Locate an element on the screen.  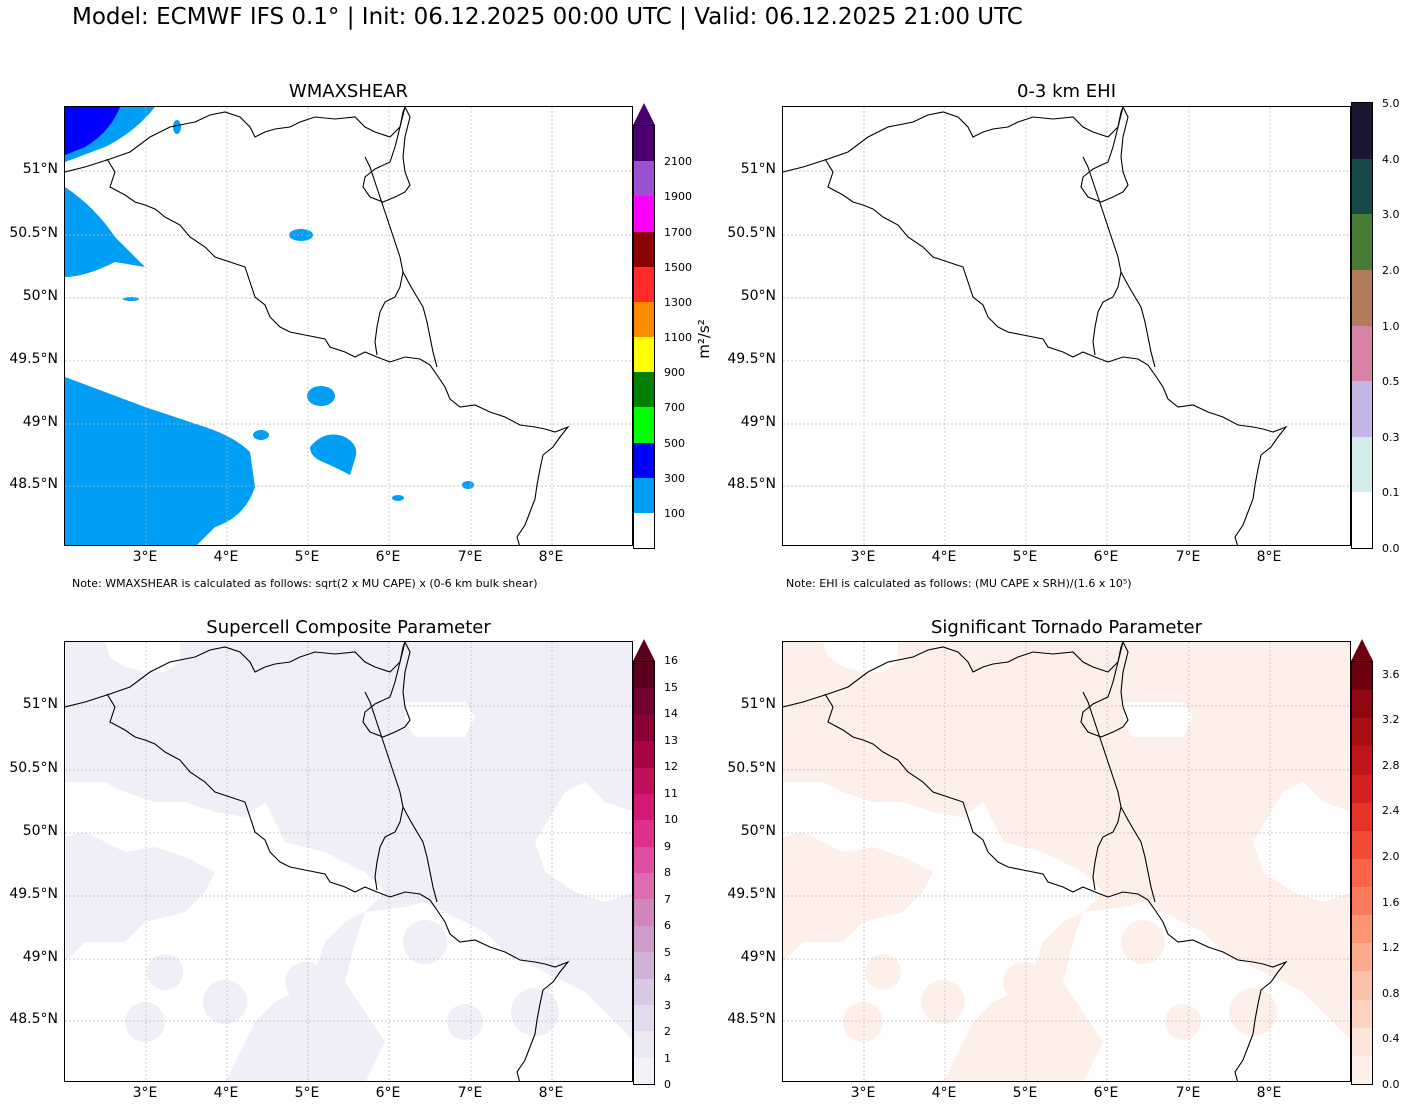
lat-label: 49.5°N is located at coordinates (751, 359).